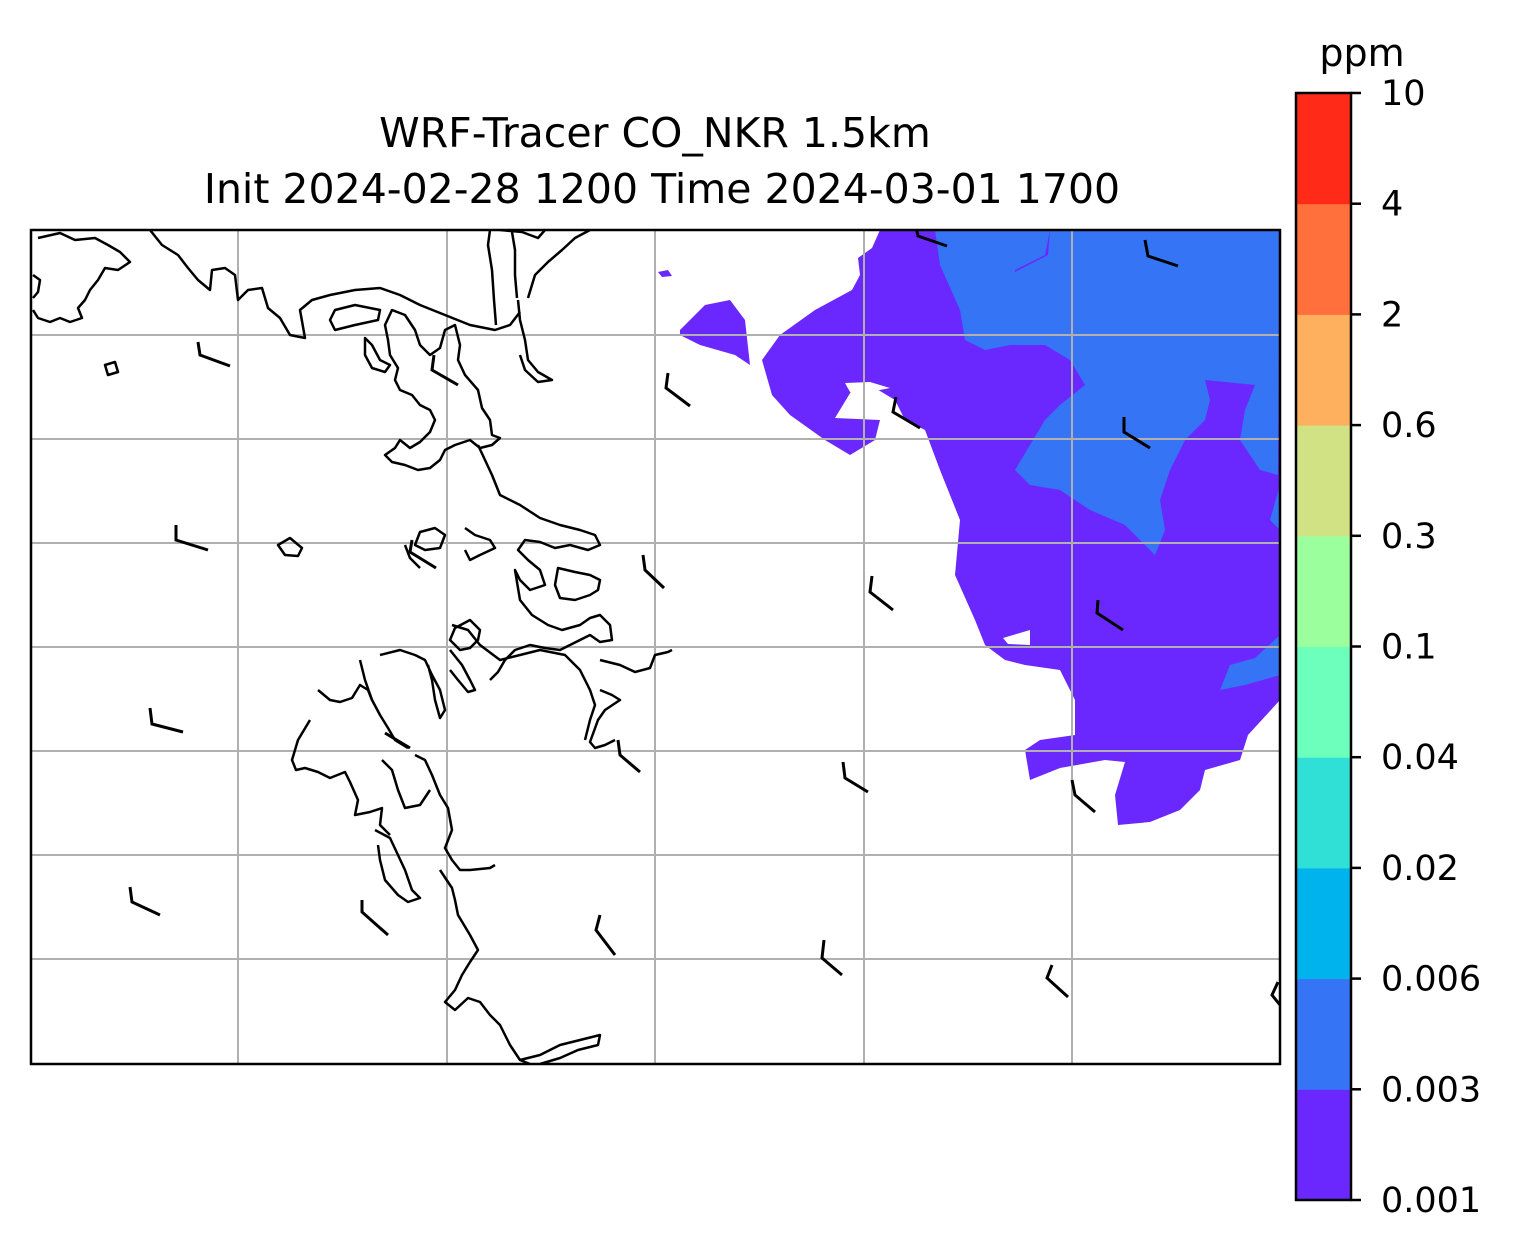 The image size is (1528, 1256). What do you see at coordinates (1409, 426) in the screenshot?
I see `colorbar-tick-label: 0.6` at bounding box center [1409, 426].